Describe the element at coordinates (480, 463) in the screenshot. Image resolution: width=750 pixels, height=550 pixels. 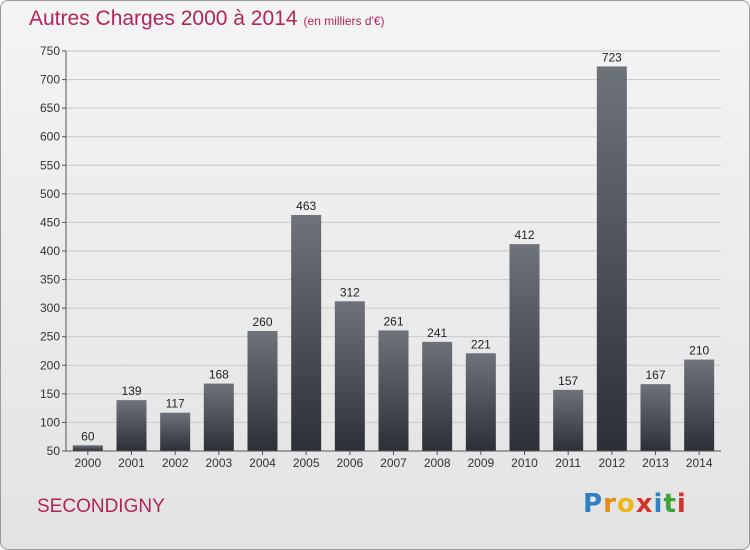
I see `x-tick-label: 2009` at that location.